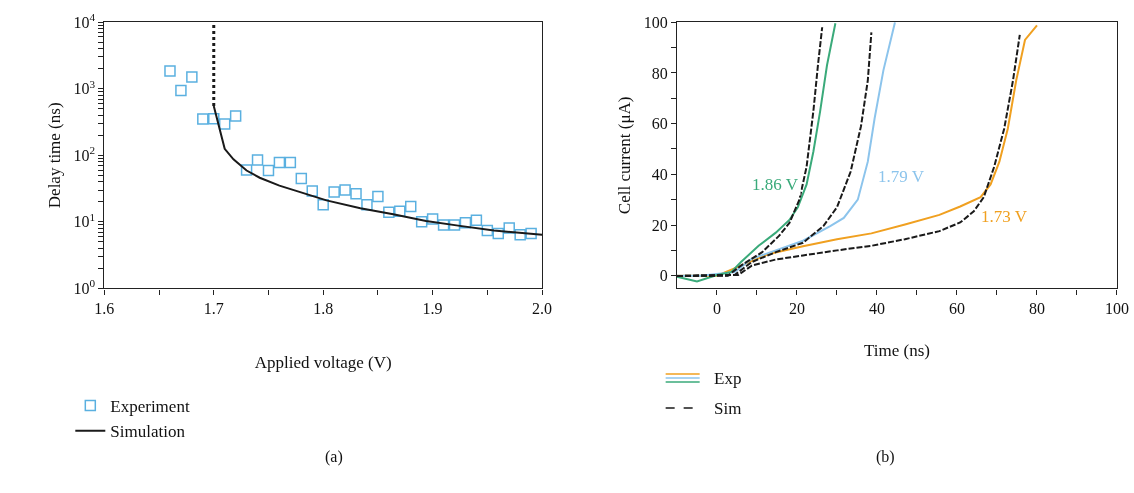  I want to click on y-tick-label: 10$^{2}$, so click(84, 154).